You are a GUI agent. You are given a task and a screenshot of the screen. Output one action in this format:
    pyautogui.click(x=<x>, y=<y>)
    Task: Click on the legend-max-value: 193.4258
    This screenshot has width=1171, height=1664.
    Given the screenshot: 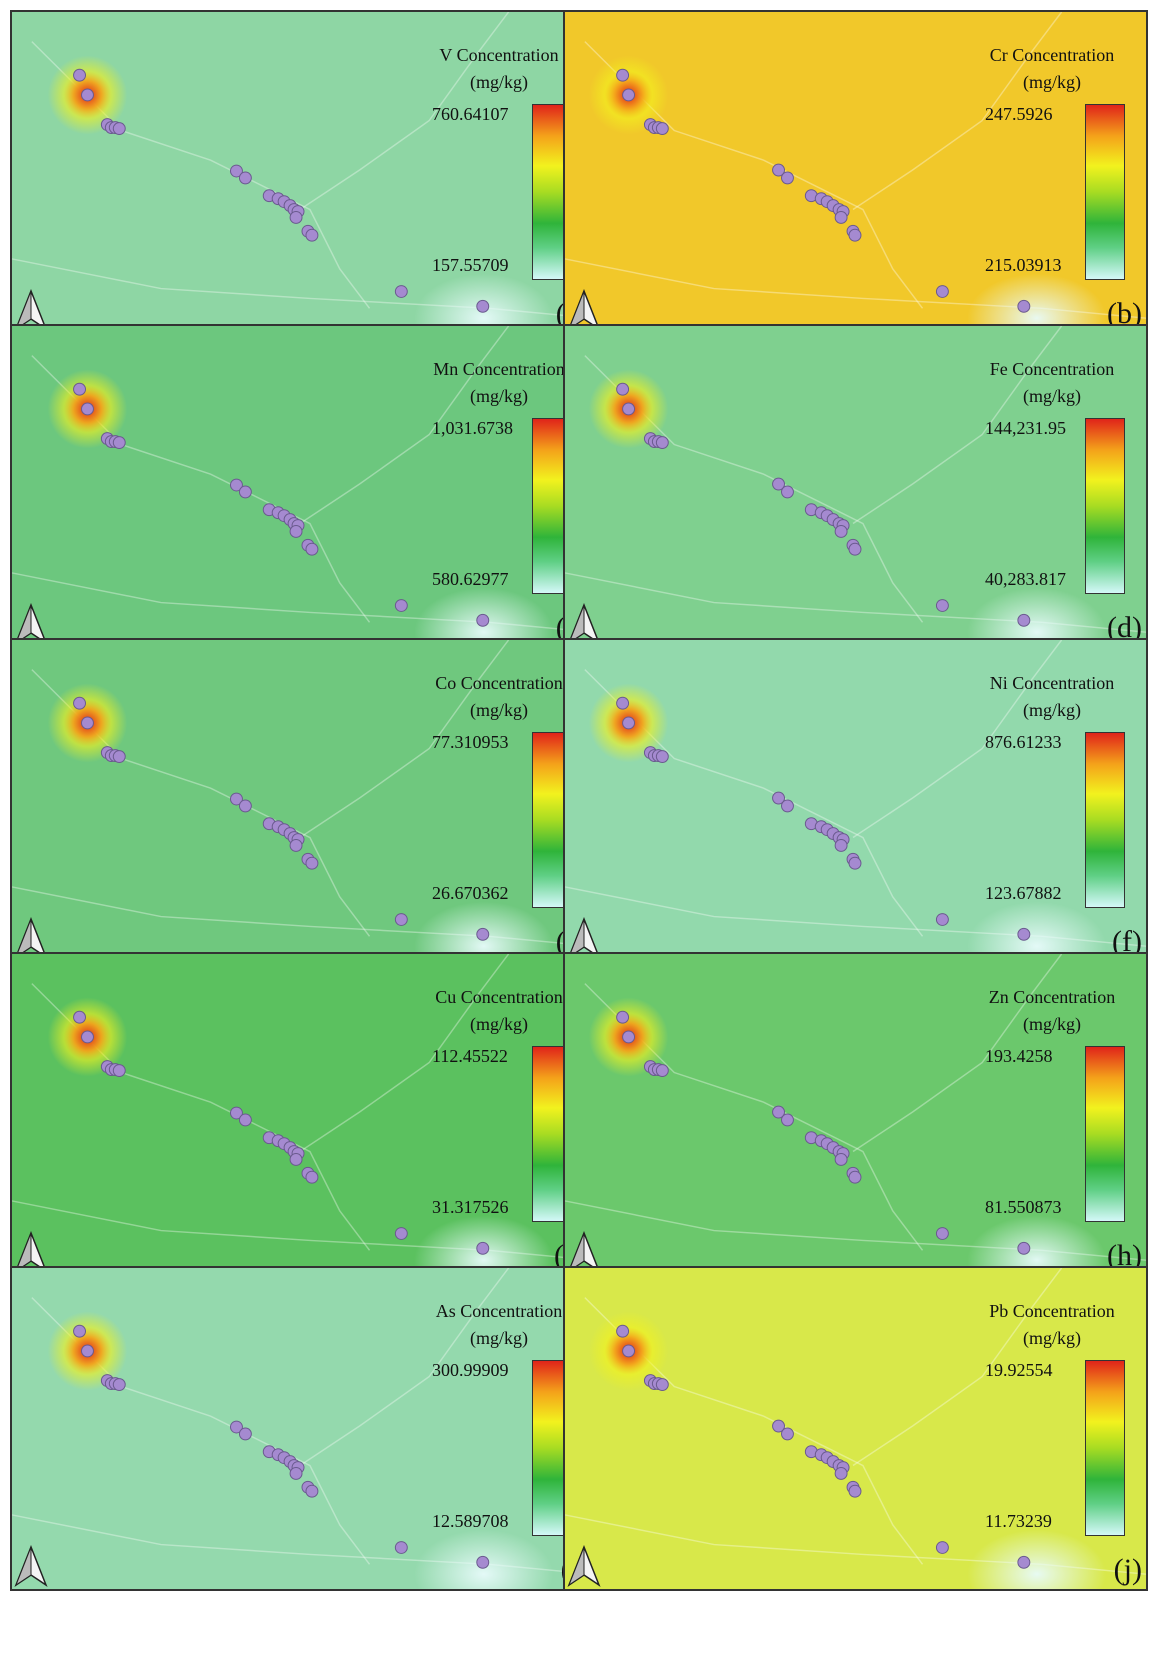 What is the action you would take?
    pyautogui.click(x=1019, y=1056)
    